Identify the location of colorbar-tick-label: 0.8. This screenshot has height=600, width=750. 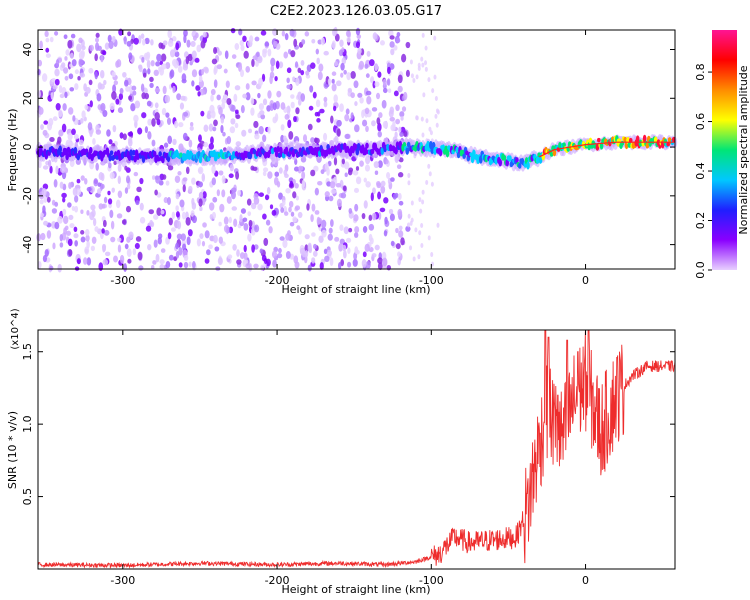
(700, 72).